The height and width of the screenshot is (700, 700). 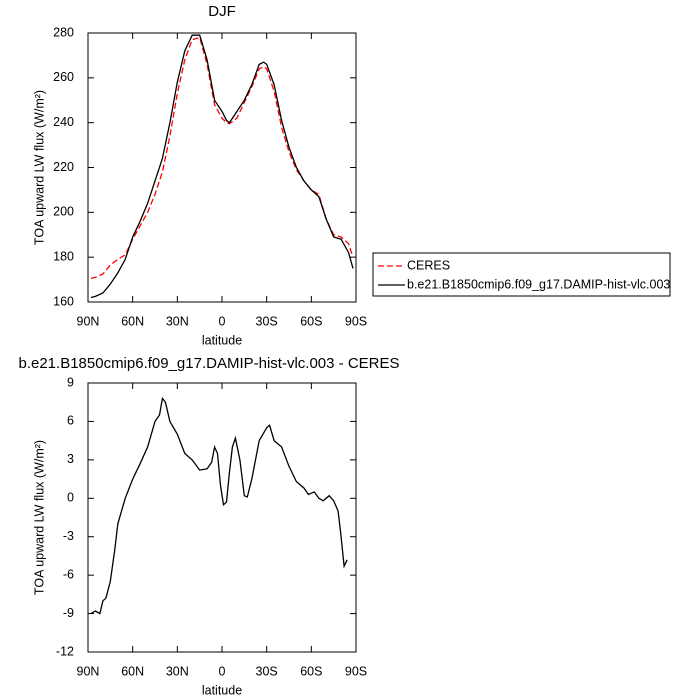 What do you see at coordinates (63, 77) in the screenshot?
I see `y-tick-label: 260` at bounding box center [63, 77].